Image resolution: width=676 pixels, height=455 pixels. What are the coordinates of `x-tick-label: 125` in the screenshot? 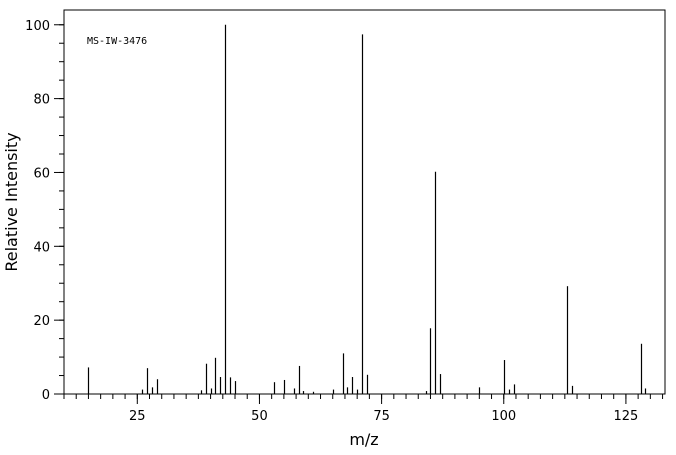 It's located at (625, 416).